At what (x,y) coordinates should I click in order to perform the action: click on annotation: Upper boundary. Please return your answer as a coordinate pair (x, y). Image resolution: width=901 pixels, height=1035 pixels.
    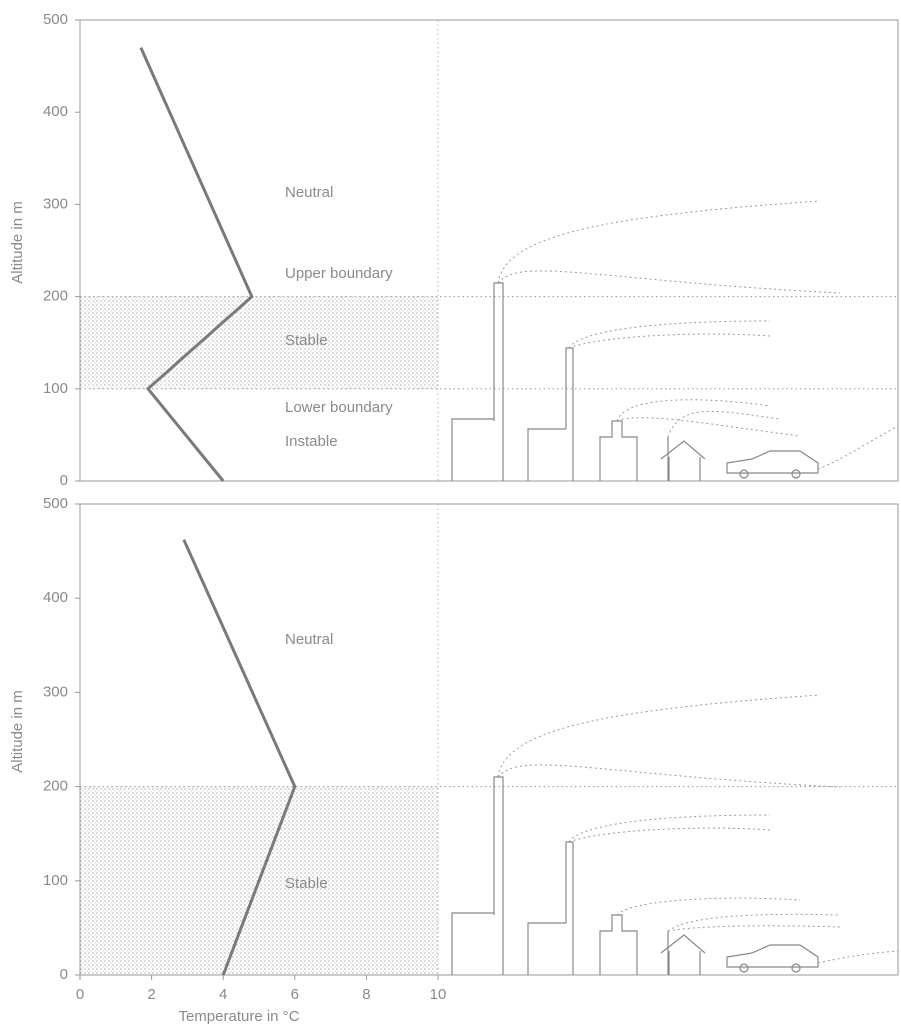
    Looking at the image, I should click on (339, 273).